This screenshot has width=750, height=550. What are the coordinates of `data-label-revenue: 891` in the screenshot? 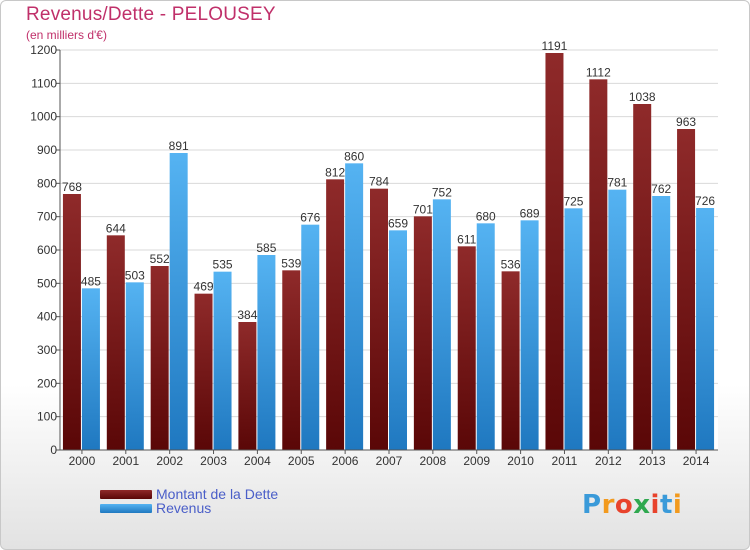 It's located at (179, 146).